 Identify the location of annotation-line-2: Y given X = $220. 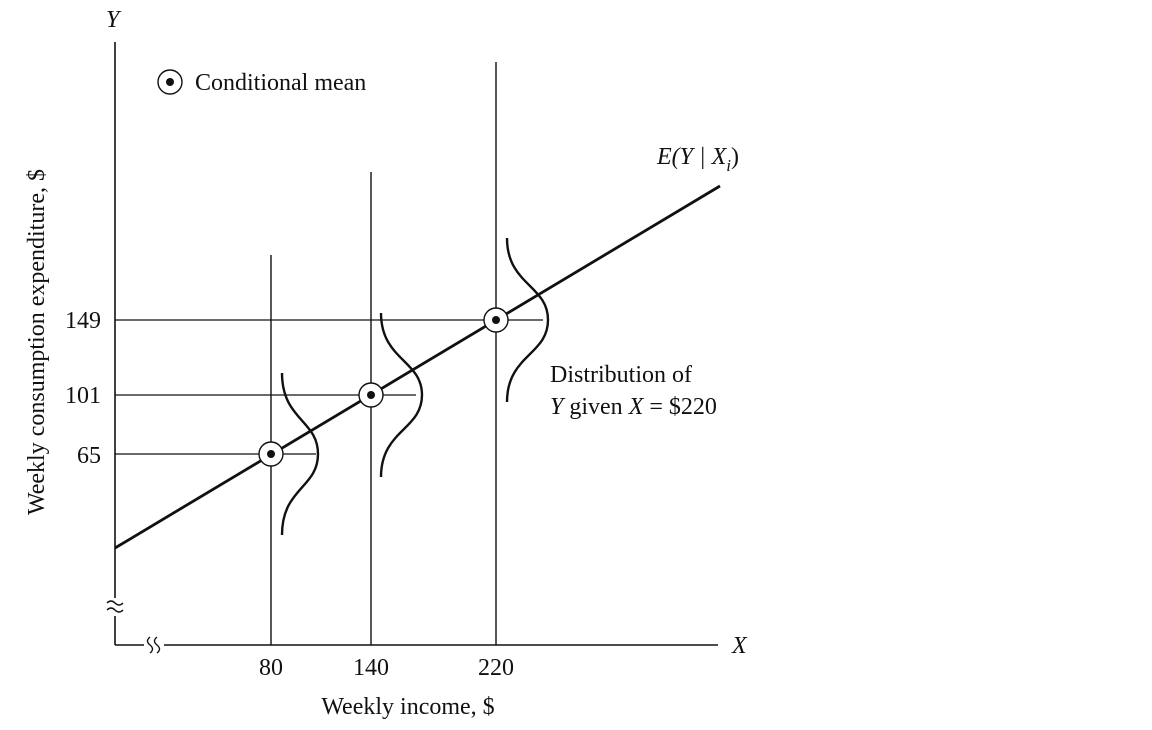
(633, 407).